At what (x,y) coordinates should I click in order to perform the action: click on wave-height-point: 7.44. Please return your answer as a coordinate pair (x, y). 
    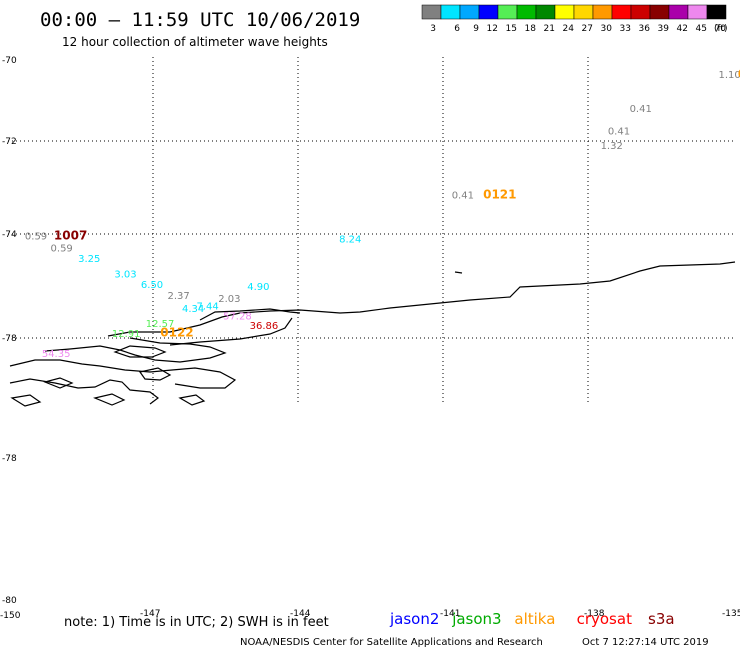
    Looking at the image, I should click on (208, 306).